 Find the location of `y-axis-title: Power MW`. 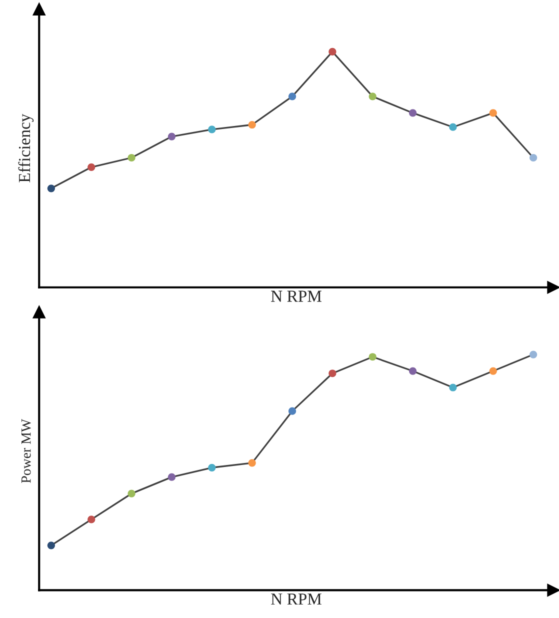

y-axis-title: Power MW is located at coordinates (26, 450).